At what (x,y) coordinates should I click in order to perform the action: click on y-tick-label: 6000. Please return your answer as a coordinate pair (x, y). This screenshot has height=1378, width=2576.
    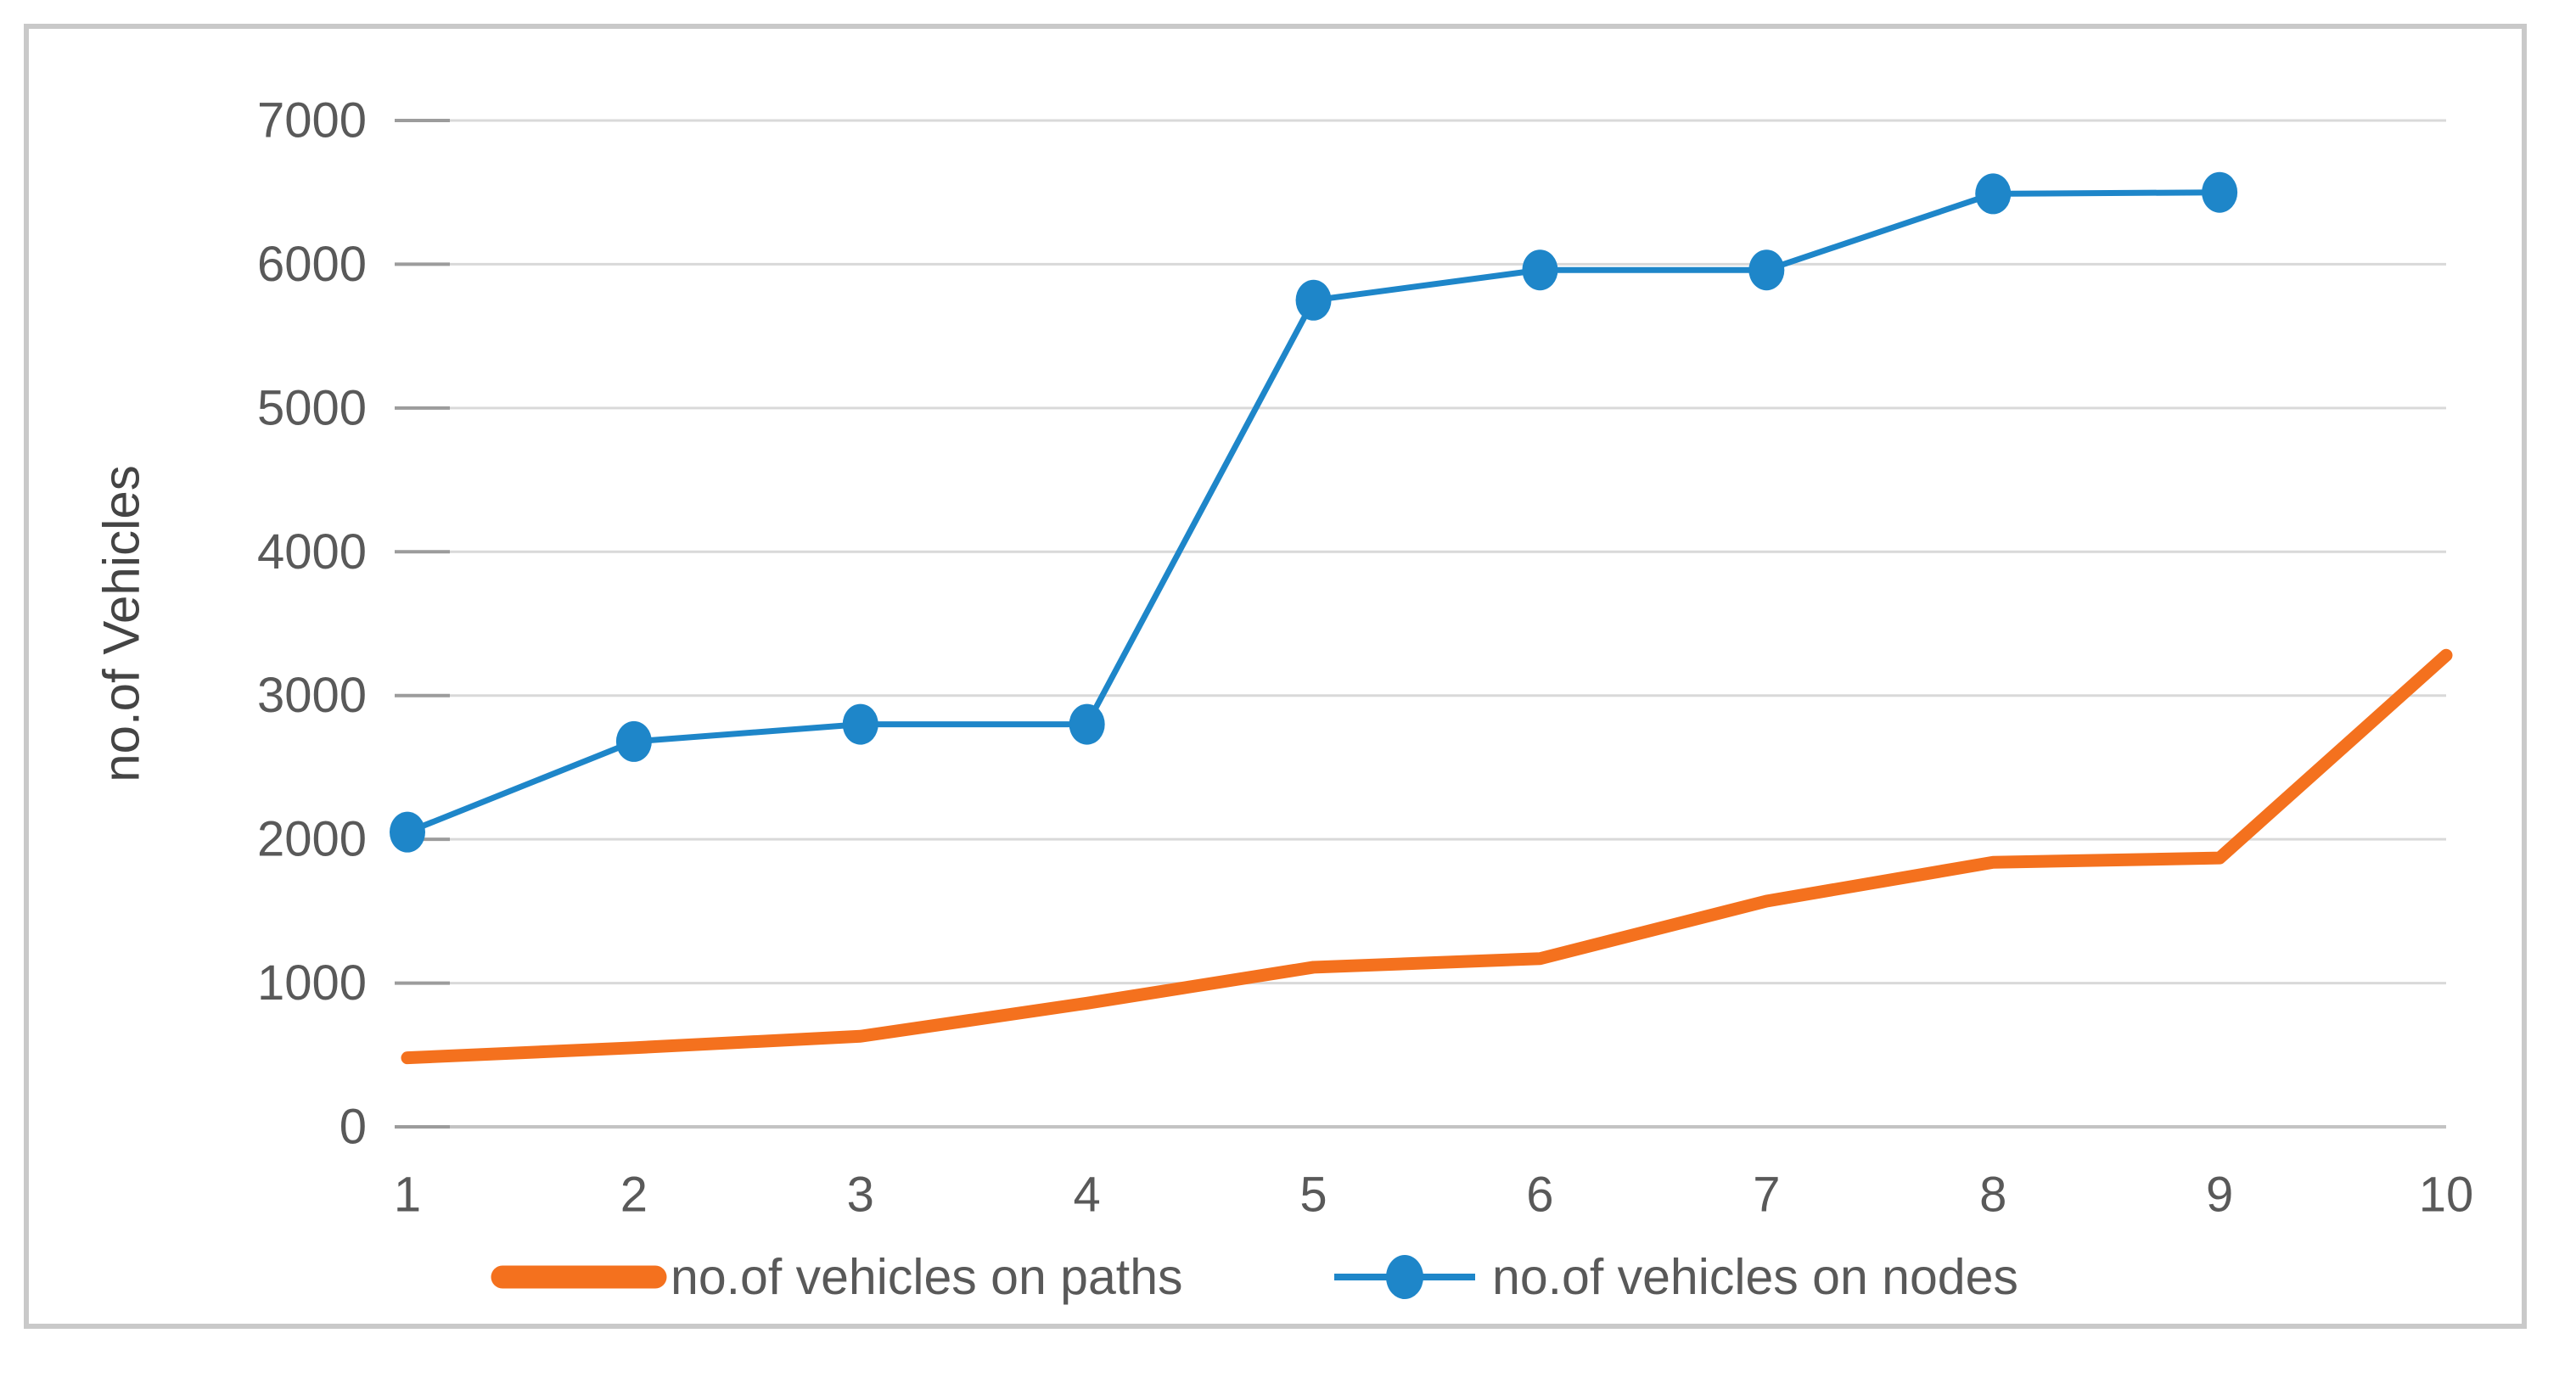
    Looking at the image, I should click on (312, 264).